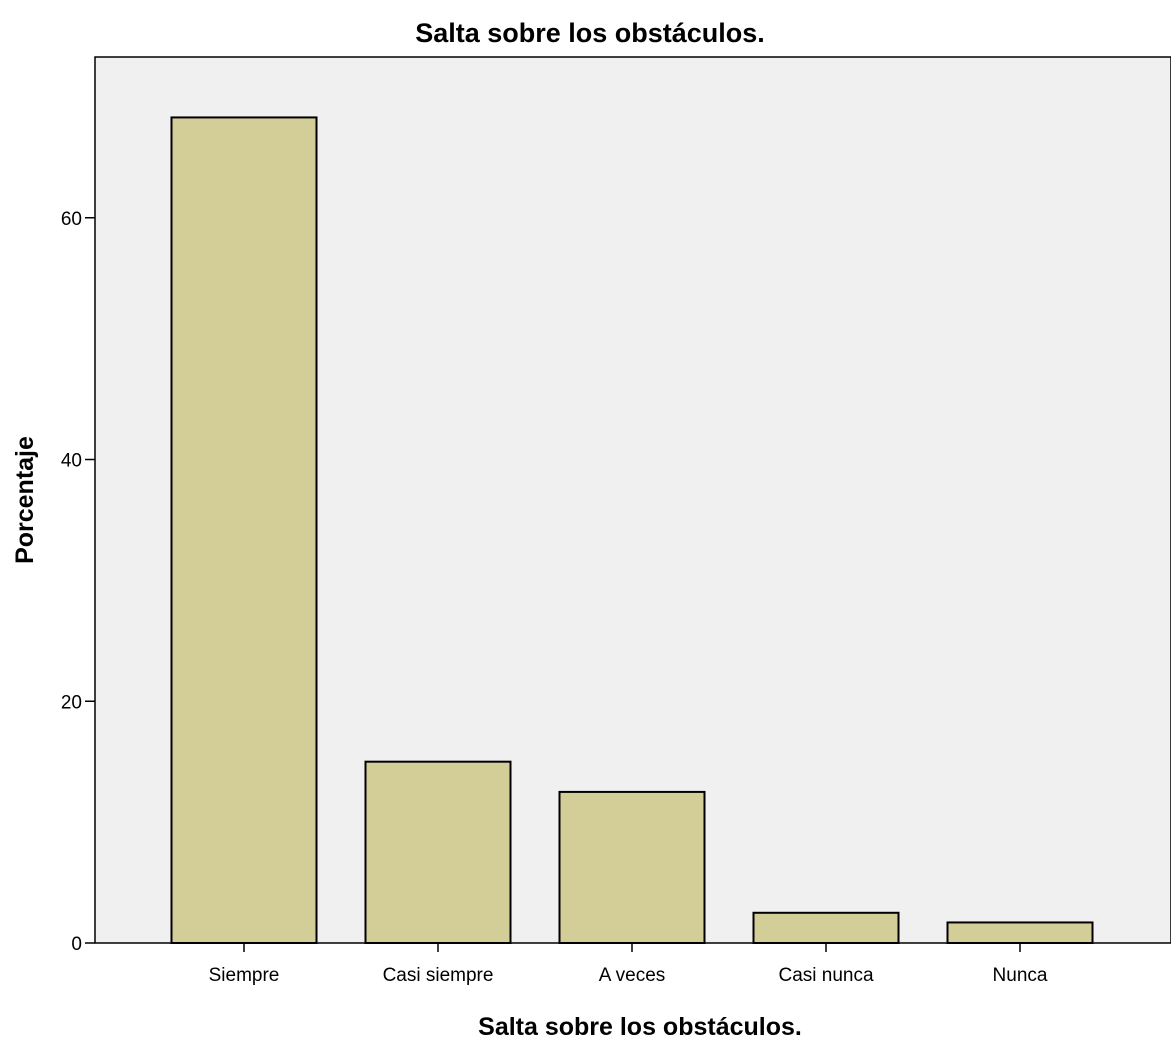 The image size is (1171, 1041). What do you see at coordinates (71, 219) in the screenshot?
I see `y-tick-label-60: 60` at bounding box center [71, 219].